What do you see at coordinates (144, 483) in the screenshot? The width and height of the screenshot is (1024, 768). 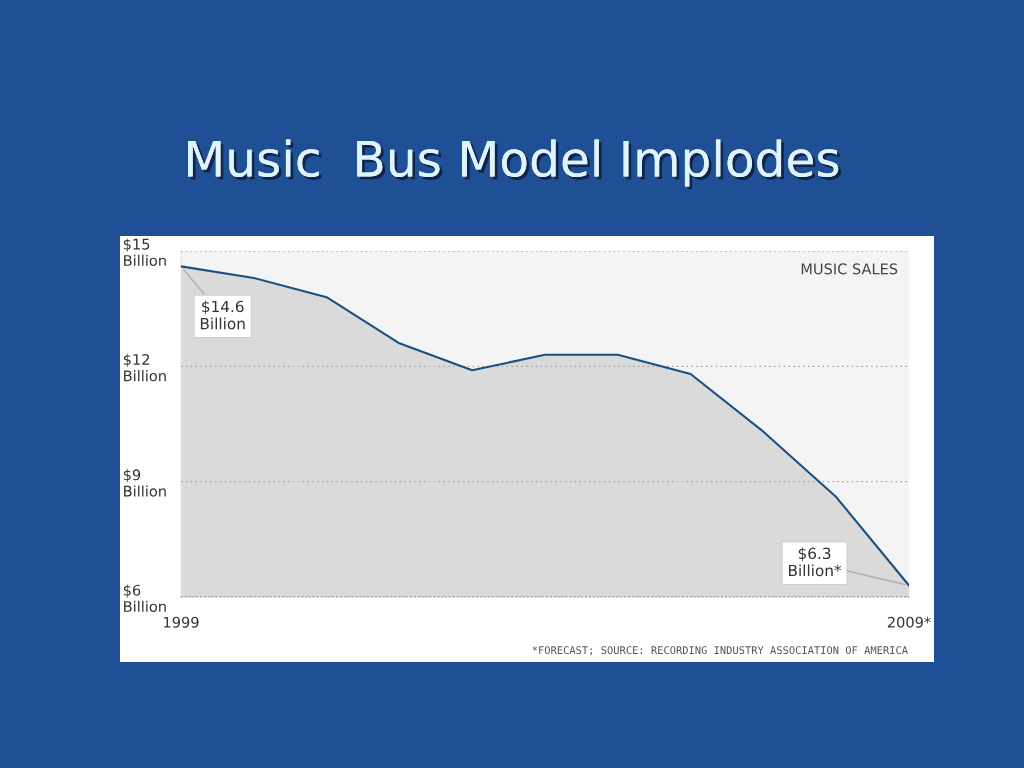 I see `y-tick-label: $9 Billion` at bounding box center [144, 483].